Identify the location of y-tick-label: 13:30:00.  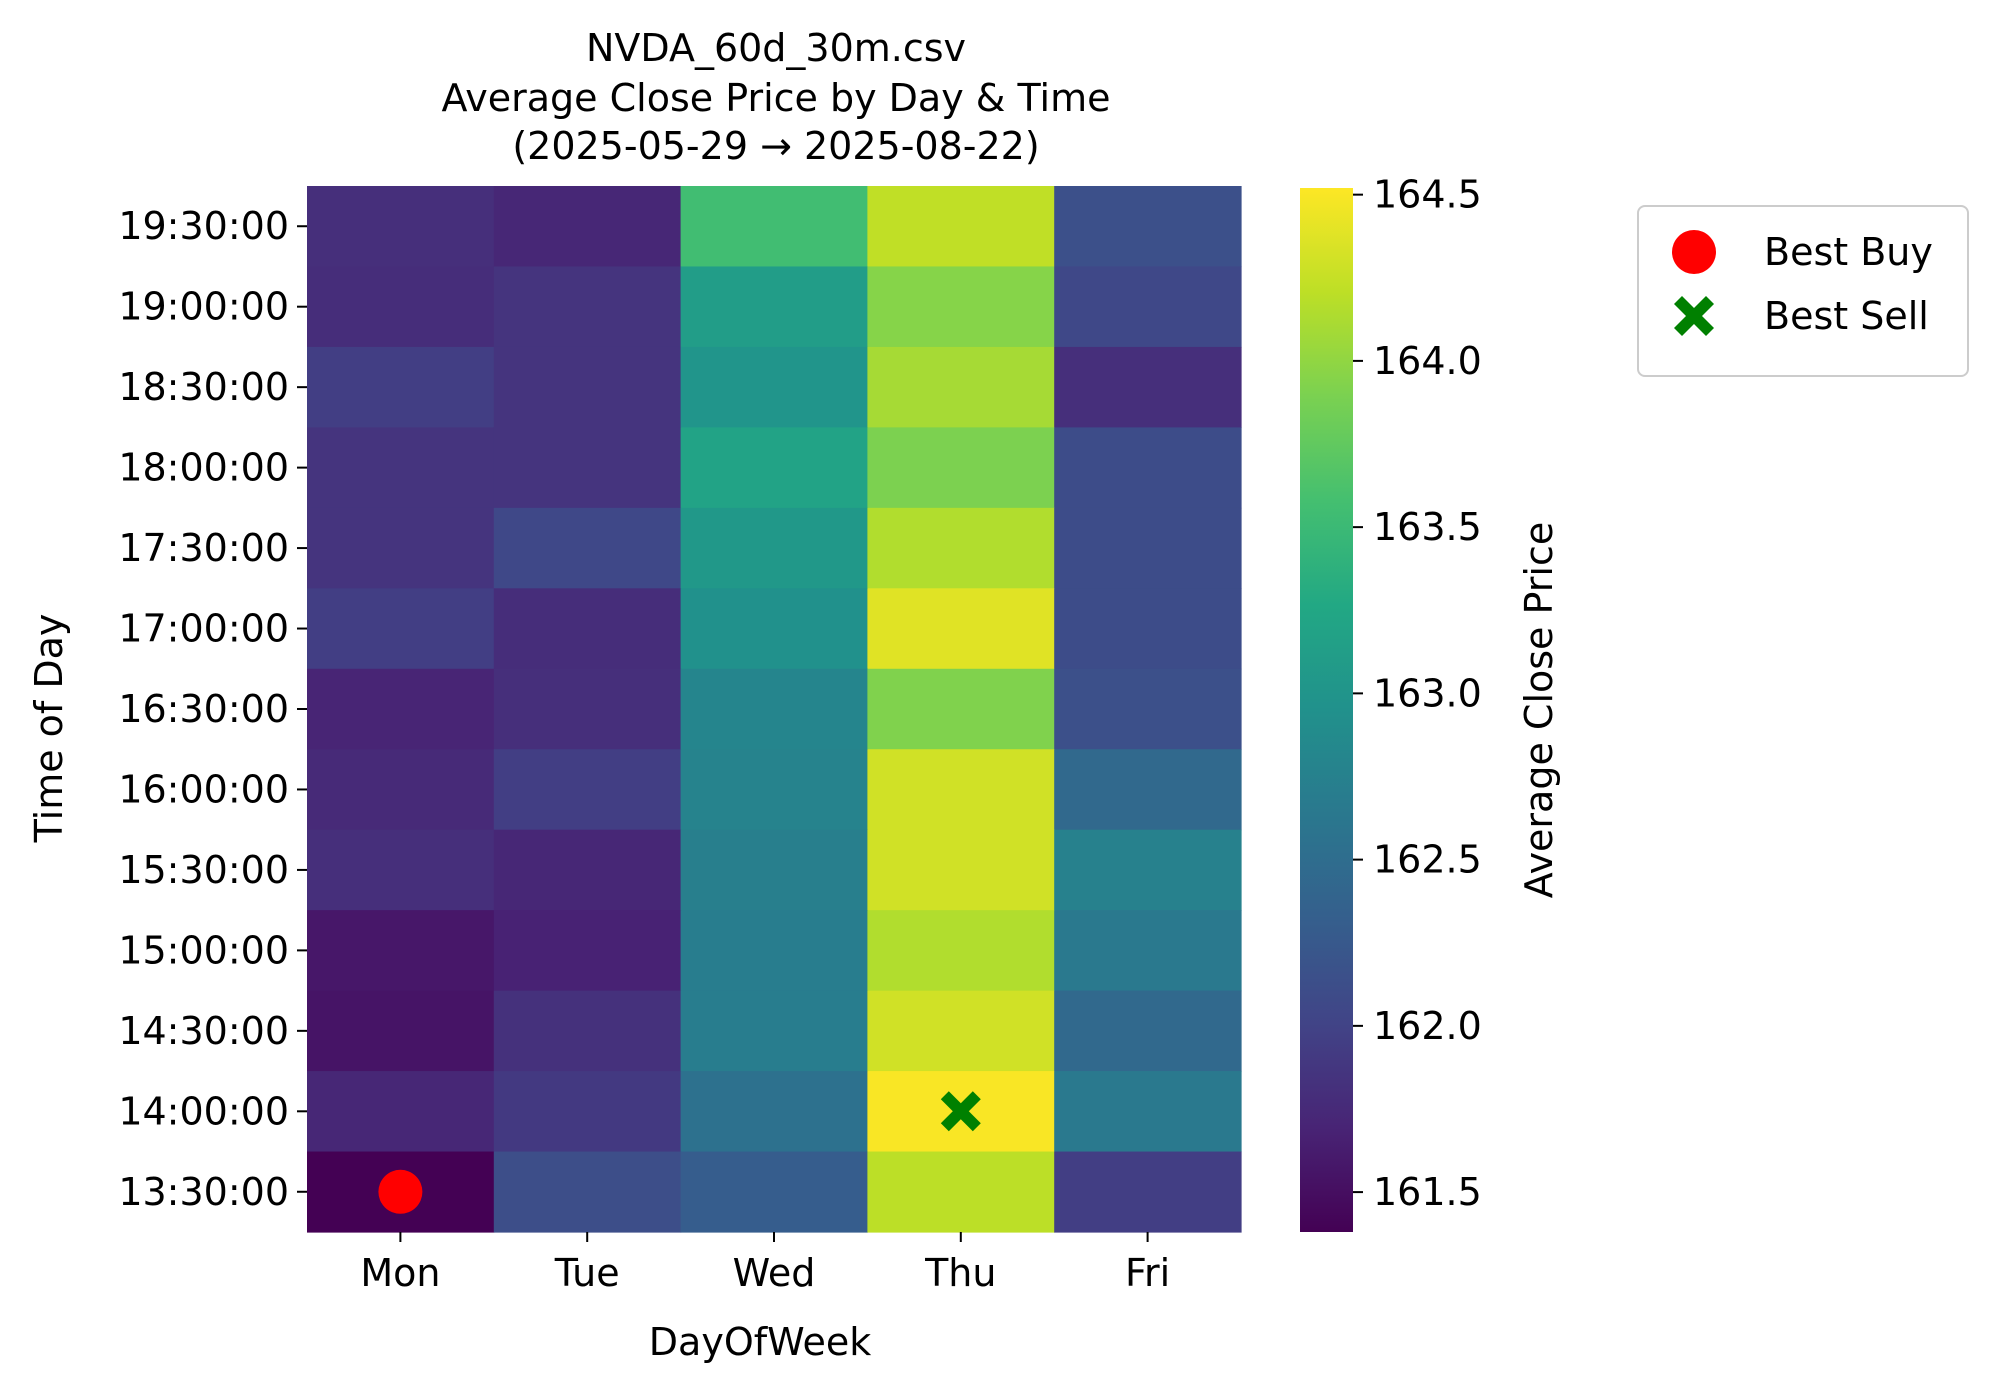
(203, 1192).